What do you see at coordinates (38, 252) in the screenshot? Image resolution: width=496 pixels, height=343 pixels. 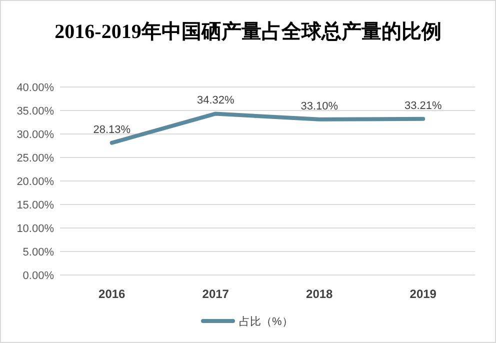 I see `y-tick-label: 5.00%` at bounding box center [38, 252].